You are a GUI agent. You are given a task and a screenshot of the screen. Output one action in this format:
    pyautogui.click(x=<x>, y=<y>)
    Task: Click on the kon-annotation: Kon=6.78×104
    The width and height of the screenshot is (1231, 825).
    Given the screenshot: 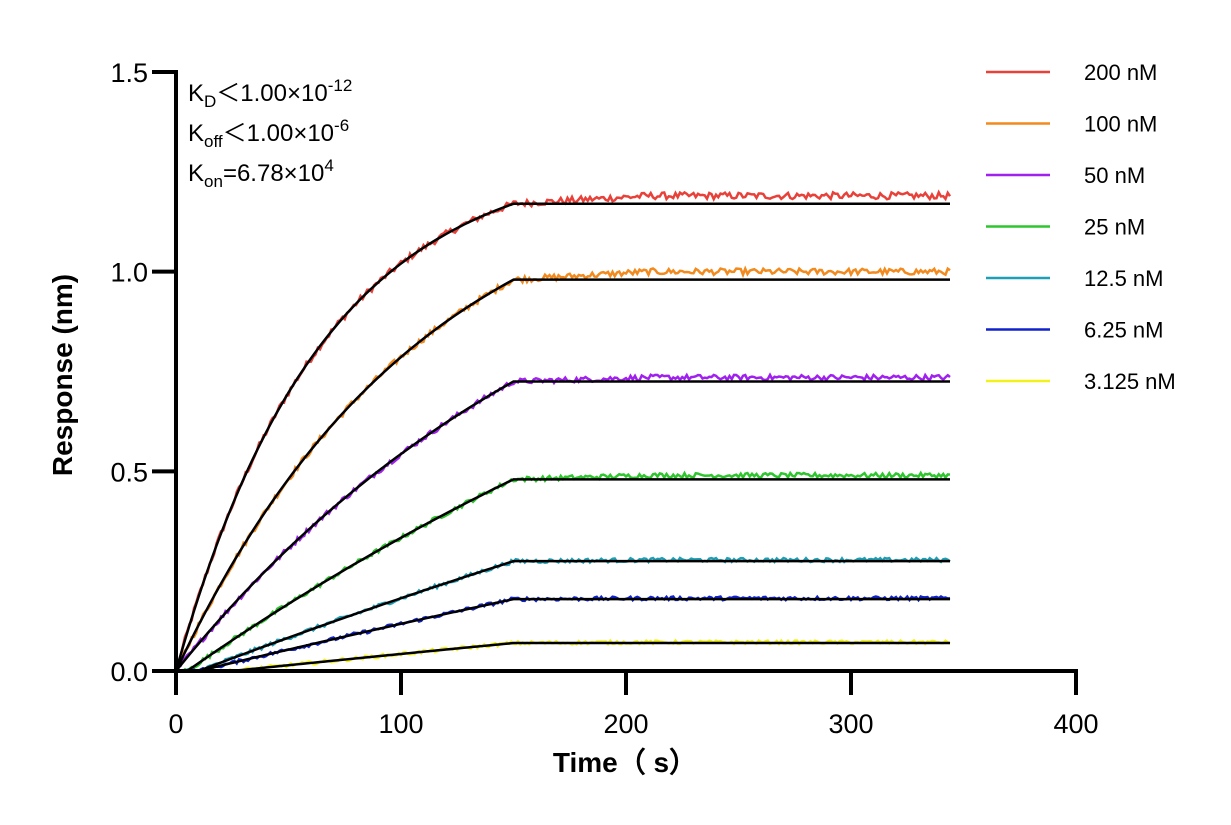 What is the action you would take?
    pyautogui.click(x=261, y=173)
    